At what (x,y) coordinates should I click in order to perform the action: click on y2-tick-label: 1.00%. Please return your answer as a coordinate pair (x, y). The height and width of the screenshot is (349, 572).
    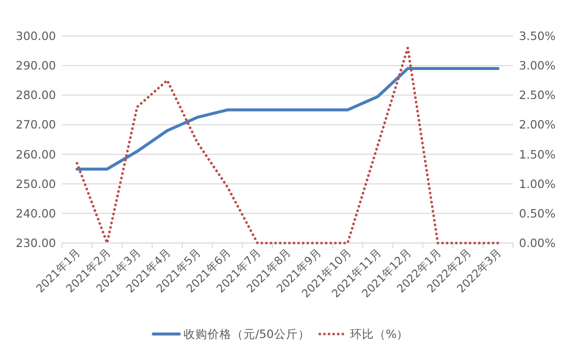
    Looking at the image, I should click on (537, 183).